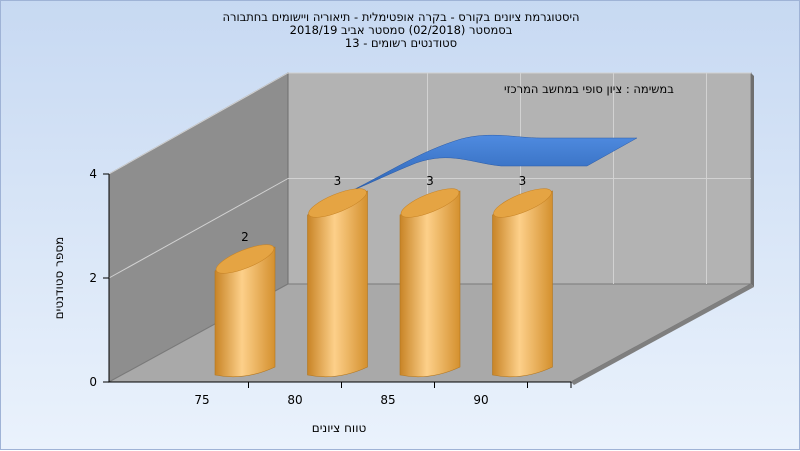 Image resolution: width=800 pixels, height=451 pixels. Describe the element at coordinates (201, 400) in the screenshot. I see `x-tick-label: 75` at that location.